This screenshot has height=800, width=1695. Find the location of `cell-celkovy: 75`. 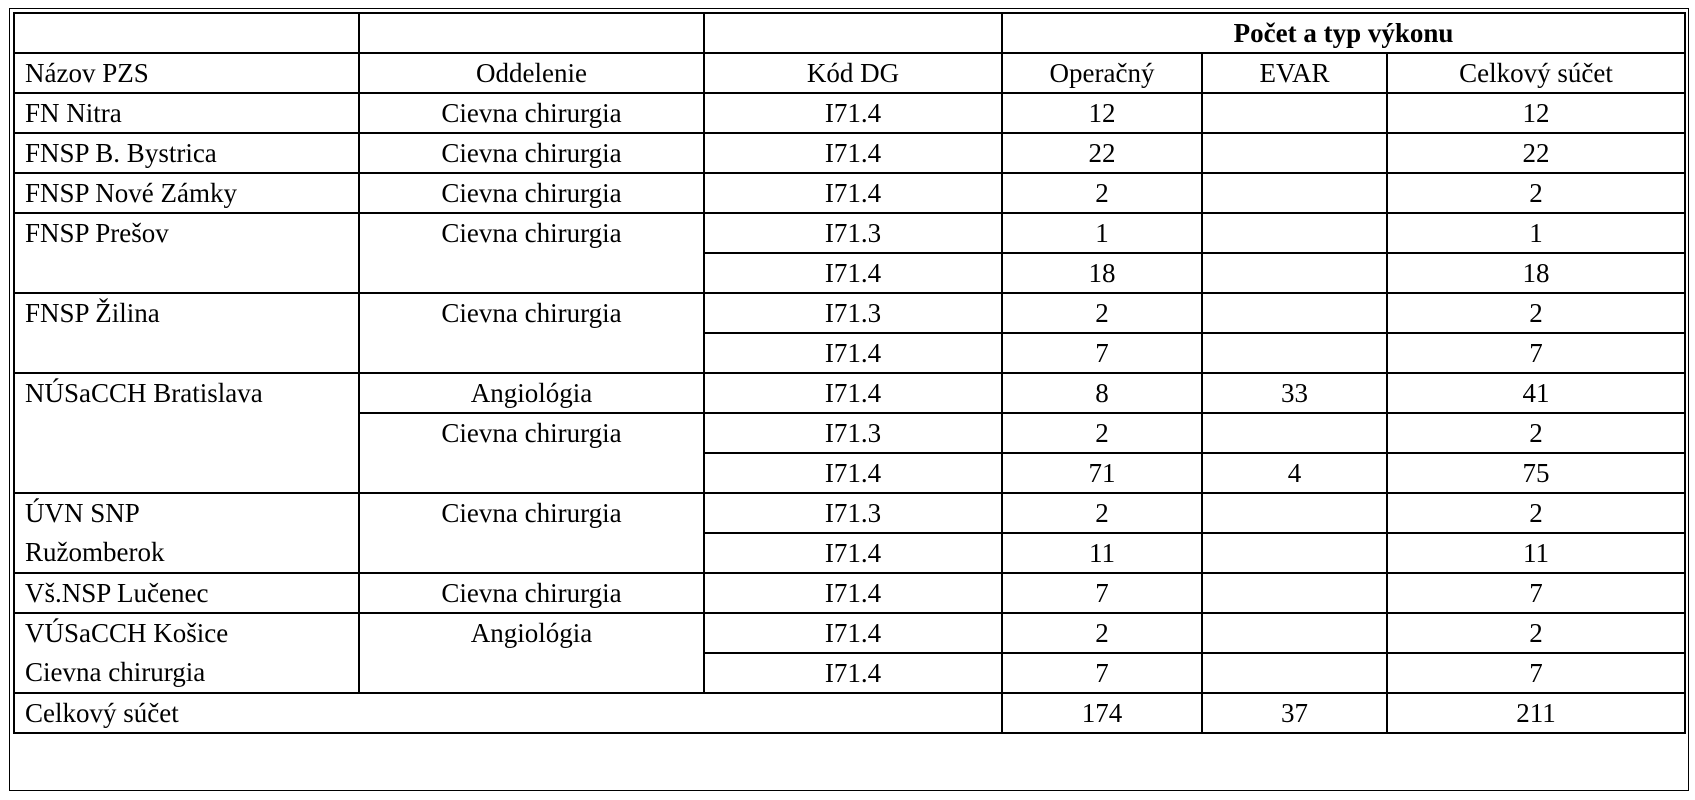

cell-celkovy: 75 is located at coordinates (1536, 473).